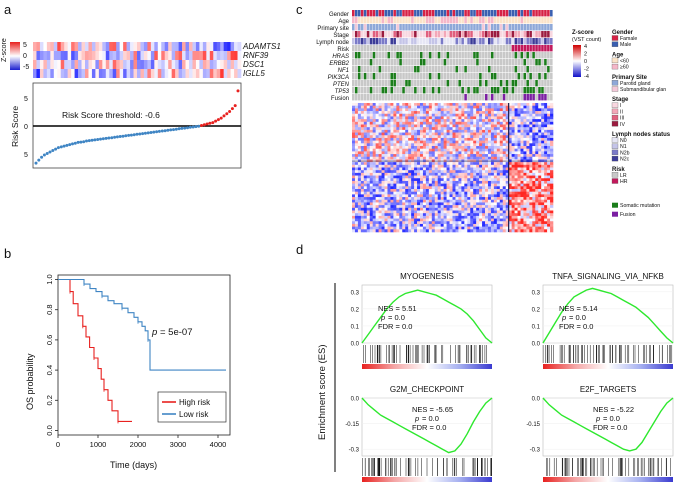 The height and width of the screenshot is (485, 682). Describe the element at coordinates (261, 46) in the screenshot. I see `gene-label-adamts1: ADAMTS1` at that location.